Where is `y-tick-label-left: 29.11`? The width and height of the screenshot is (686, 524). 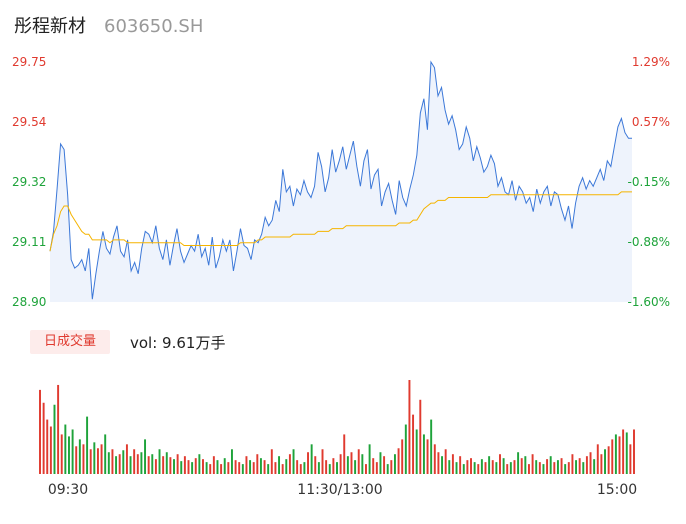 y-tick-label-left: 29.11 is located at coordinates (29, 242).